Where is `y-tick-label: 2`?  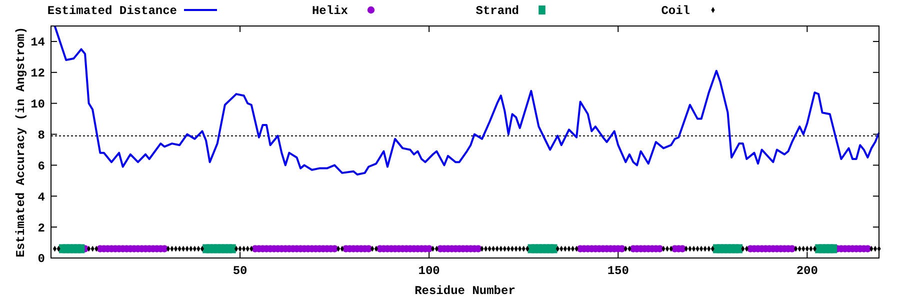
y-tick-label: 2 is located at coordinates (41, 228).